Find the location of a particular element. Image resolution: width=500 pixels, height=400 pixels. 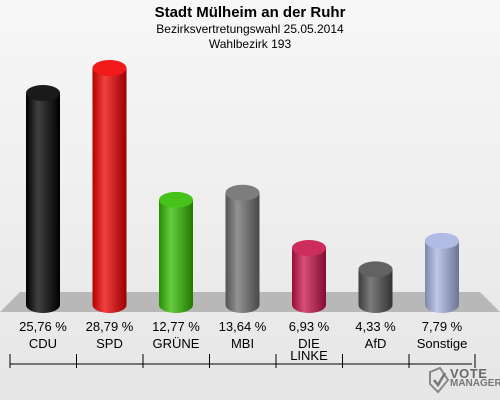

category-label: GRÜNE is located at coordinates (176, 343).